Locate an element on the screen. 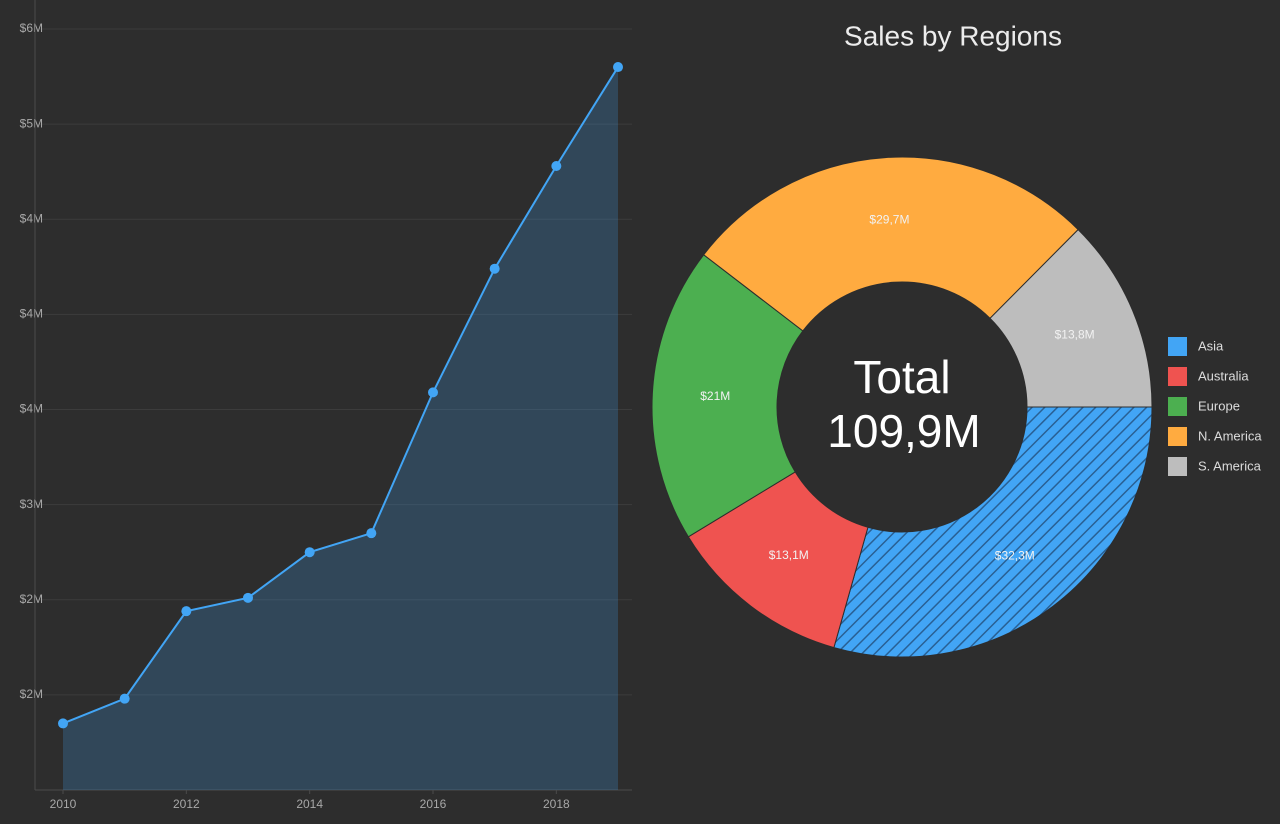 The image size is (1280, 824). legend-label: Asia is located at coordinates (1211, 345).